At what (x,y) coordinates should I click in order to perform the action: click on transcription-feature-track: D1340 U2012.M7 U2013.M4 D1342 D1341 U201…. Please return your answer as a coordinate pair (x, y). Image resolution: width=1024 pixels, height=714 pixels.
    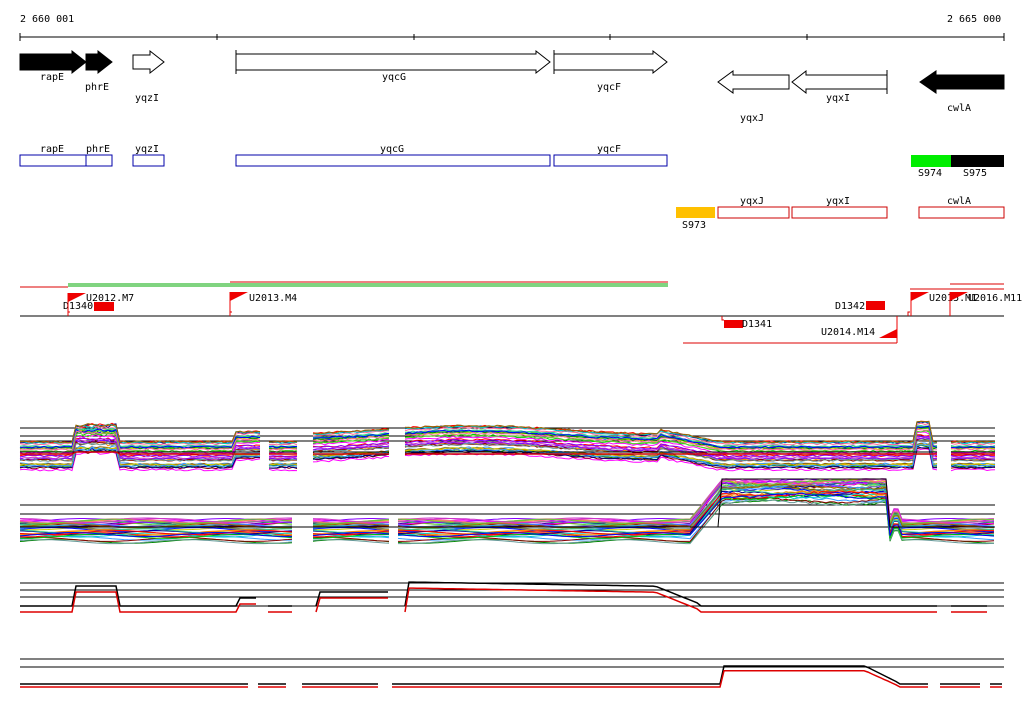
    Looking at the image, I should click on (521, 312).